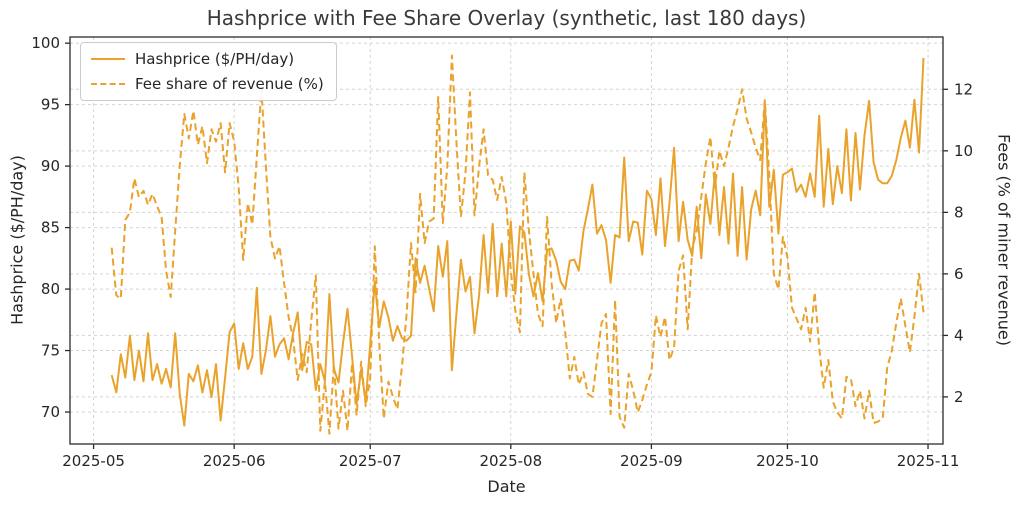 This screenshot has height=507, width=1024. I want to click on y-right-tick-label: 6, so click(959, 274).